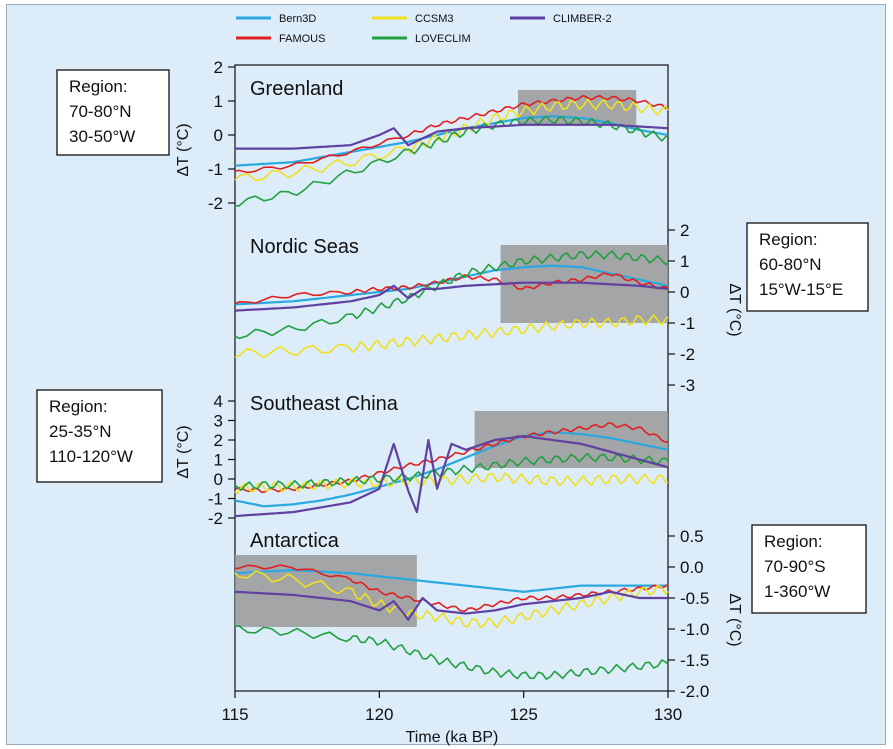  I want to click on legend-label-loveclim: LOVECLIM, so click(443, 39).